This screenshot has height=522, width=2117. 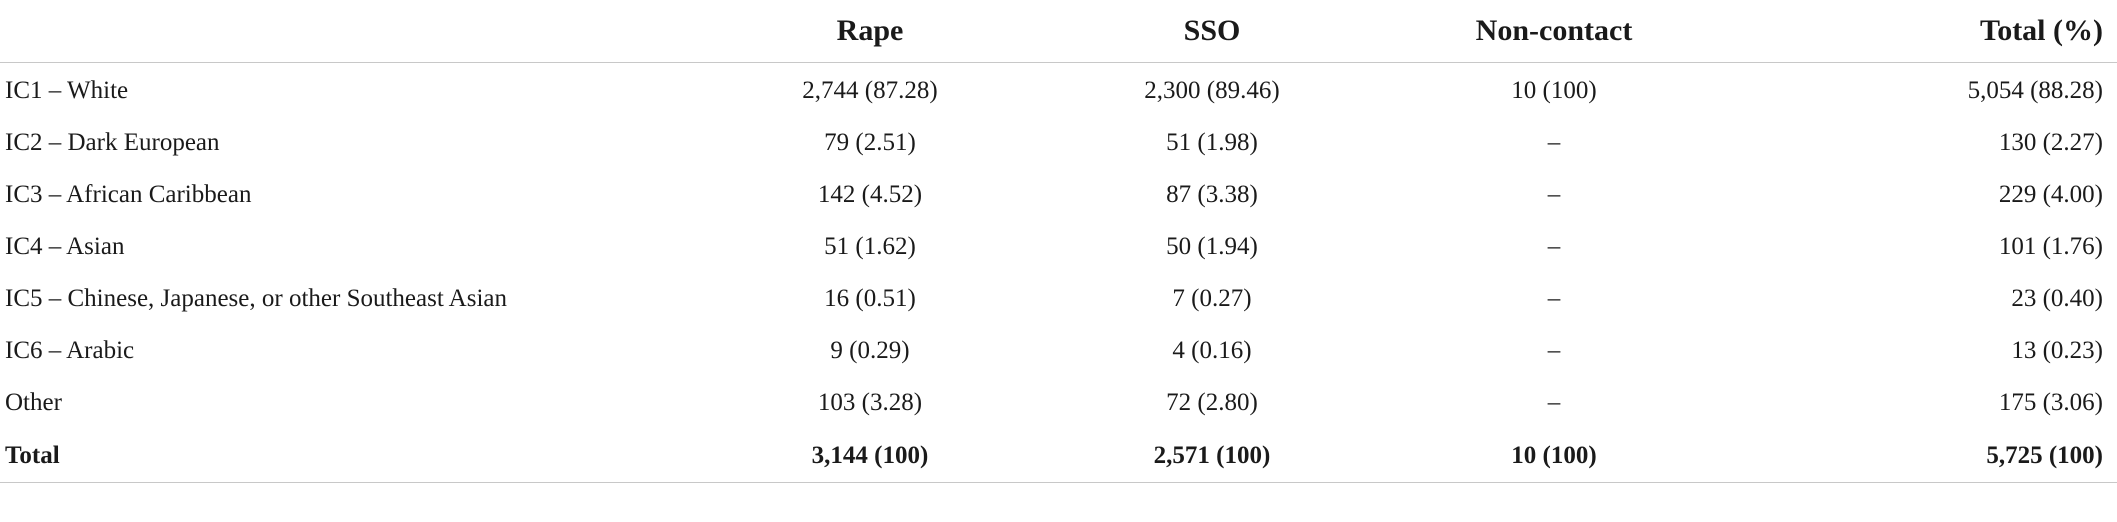 What do you see at coordinates (870, 456) in the screenshot?
I see `total-rape: 3,144 (100)` at bounding box center [870, 456].